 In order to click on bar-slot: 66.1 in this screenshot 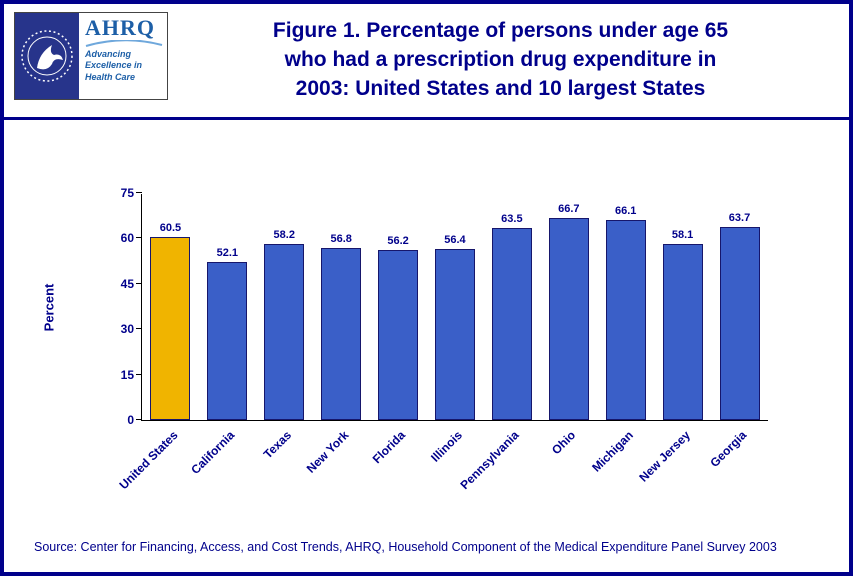, I will do `click(625, 312)`.